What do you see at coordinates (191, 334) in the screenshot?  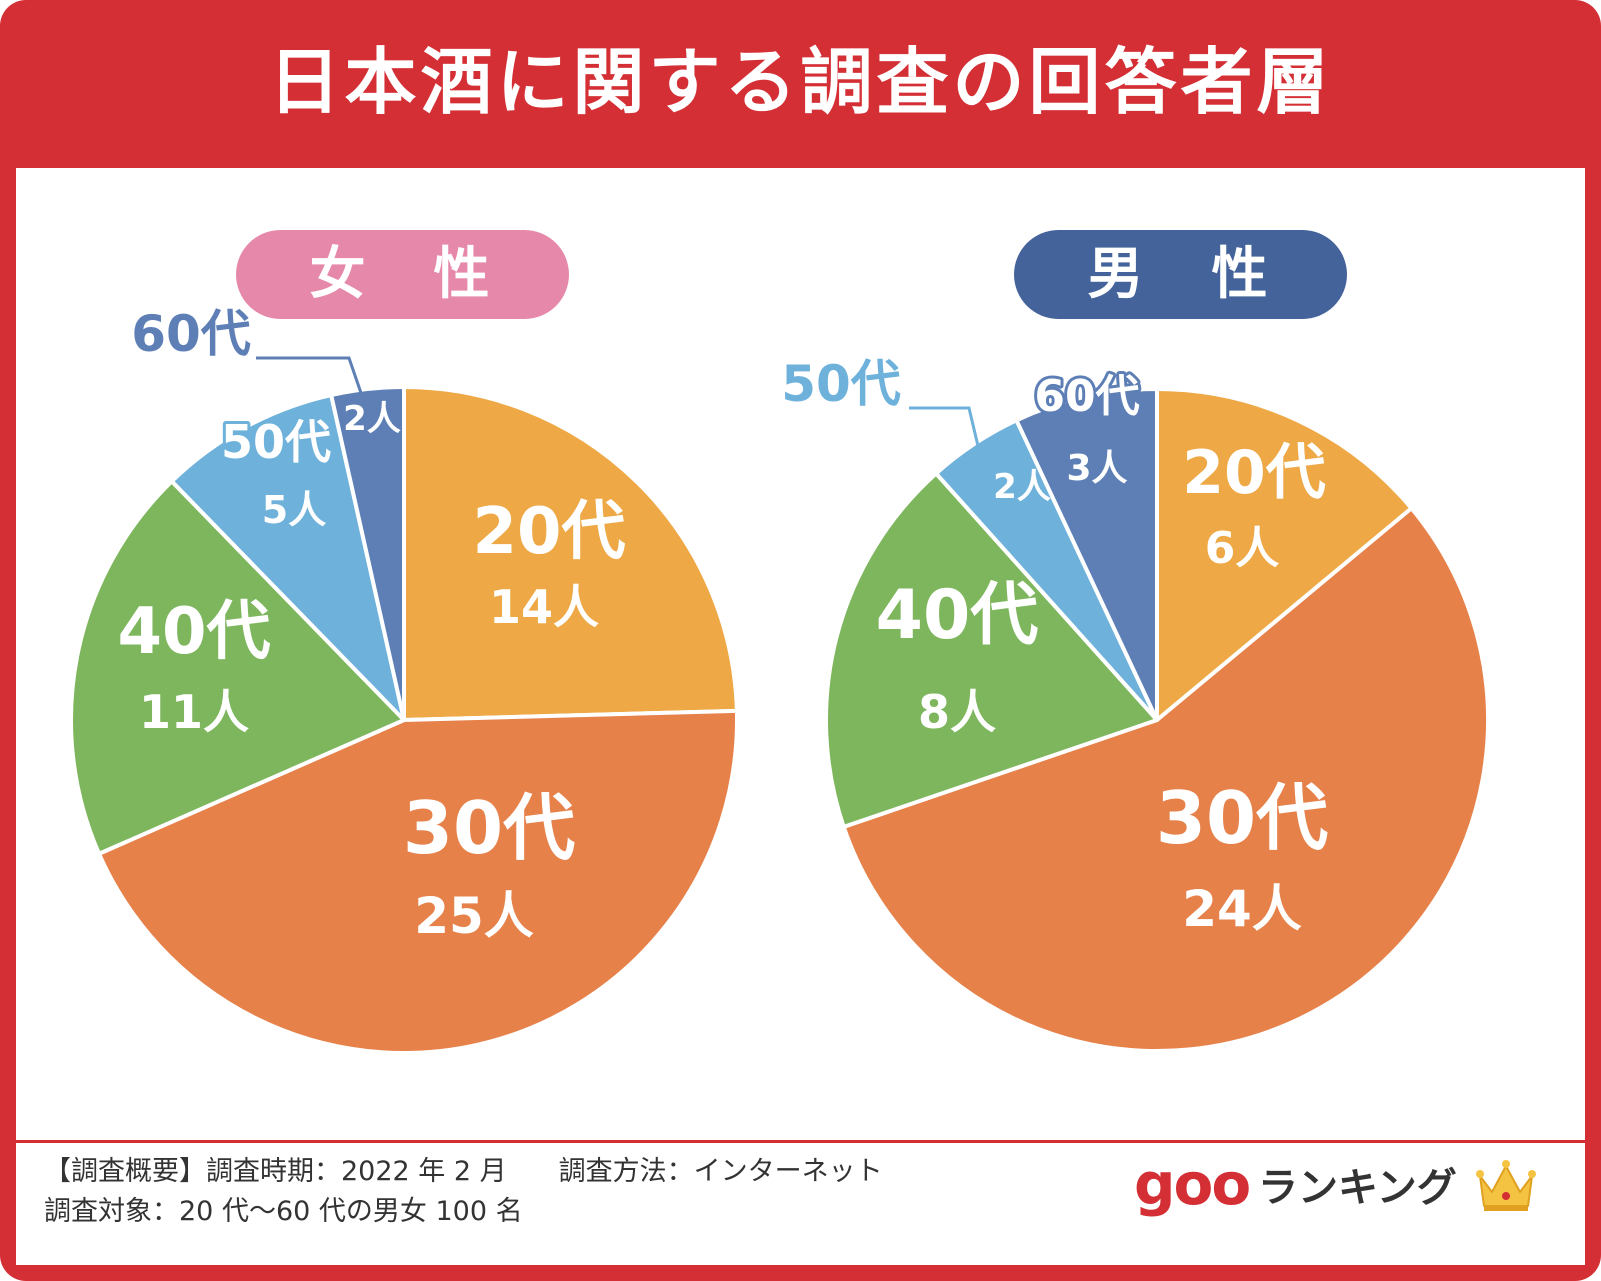 I see `outside-slice-label: 60代` at bounding box center [191, 334].